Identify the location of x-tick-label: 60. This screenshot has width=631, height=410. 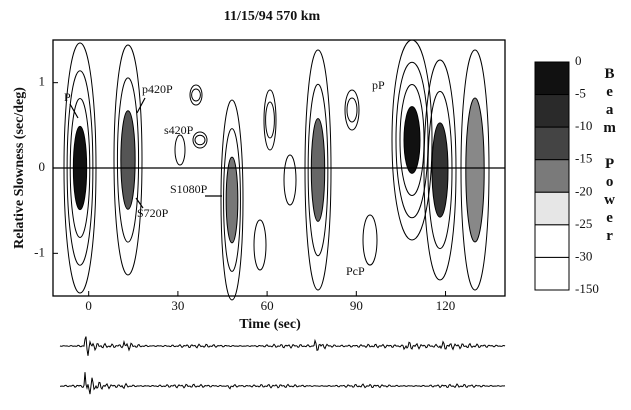
(267, 305).